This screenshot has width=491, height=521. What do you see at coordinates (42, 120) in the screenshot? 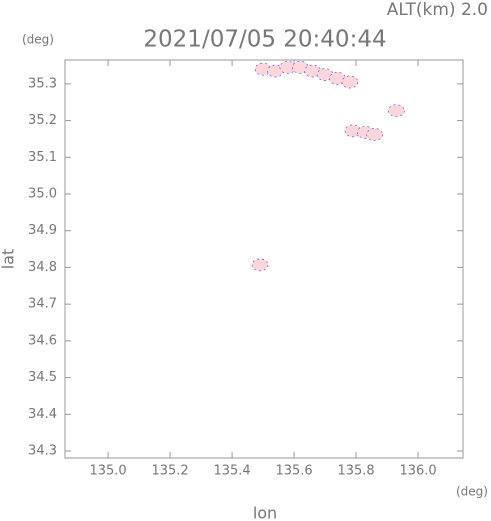
I see `y-tick-label: 35.2` at bounding box center [42, 120].